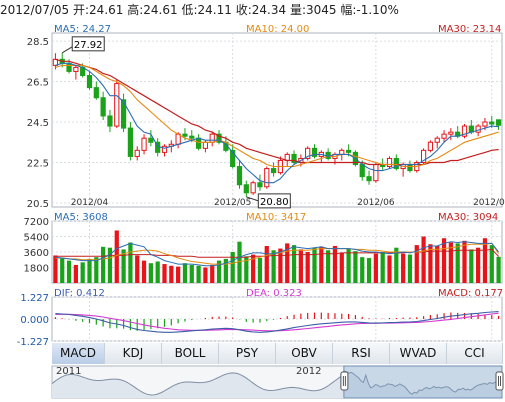  Describe the element at coordinates (78, 353) in the screenshot. I see `tab-macd: MACD` at that location.